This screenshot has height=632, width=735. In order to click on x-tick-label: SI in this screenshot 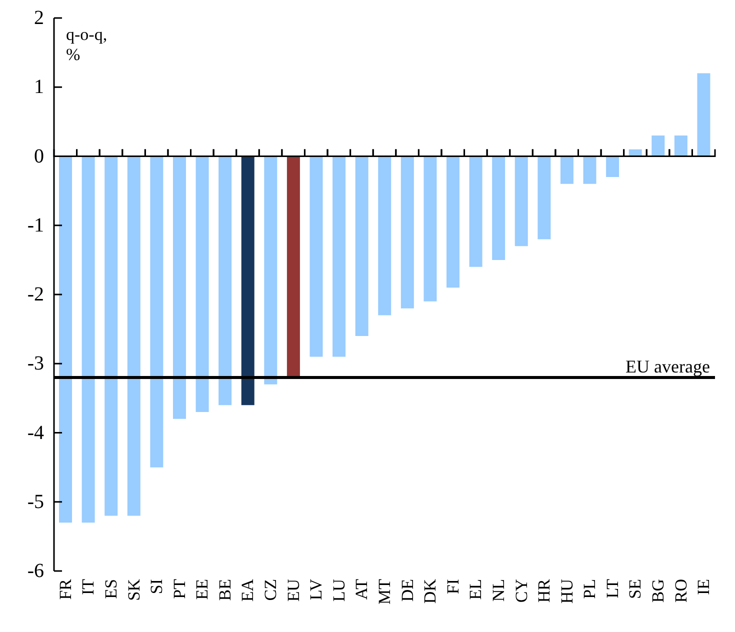, I will do `click(156, 586)`.